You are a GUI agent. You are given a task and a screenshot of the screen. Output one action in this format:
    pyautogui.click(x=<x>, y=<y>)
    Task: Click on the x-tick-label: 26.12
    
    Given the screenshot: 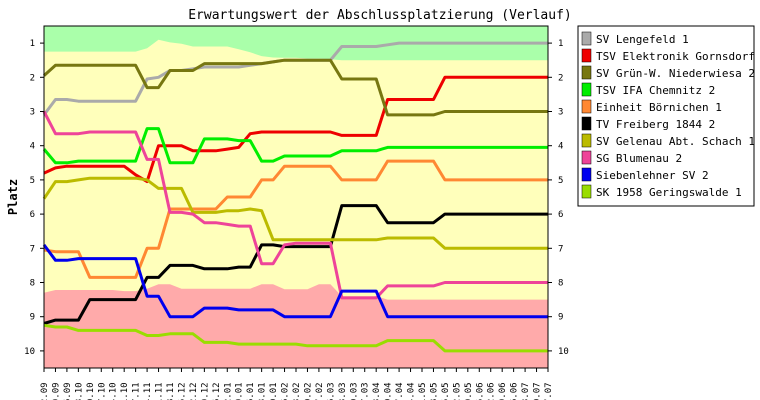 What is the action you would take?
    pyautogui.click(x=217, y=391)
    